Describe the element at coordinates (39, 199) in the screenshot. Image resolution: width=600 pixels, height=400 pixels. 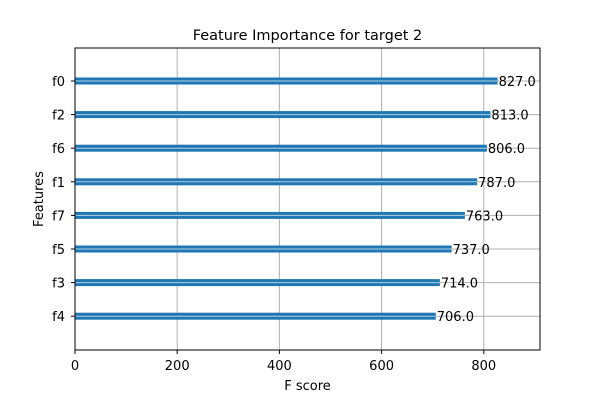
I see `y-axis-label: Features` at that location.